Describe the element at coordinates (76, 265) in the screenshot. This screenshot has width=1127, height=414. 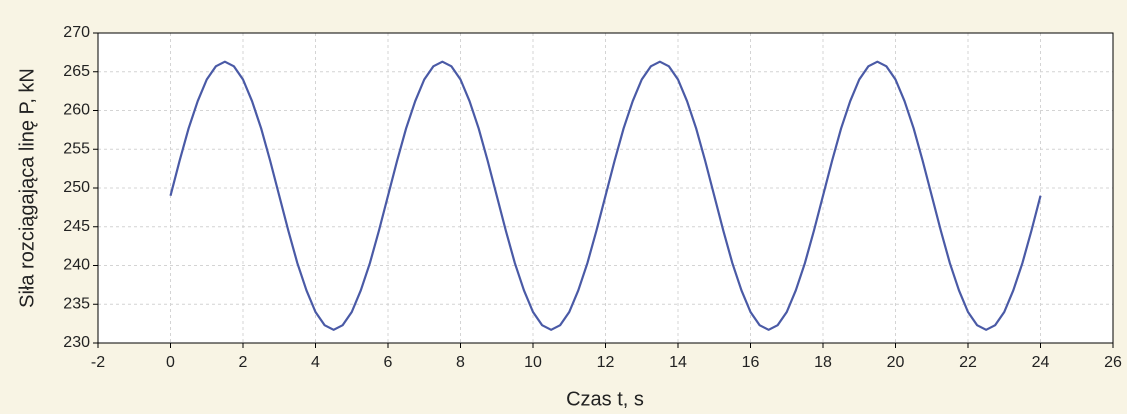
I see `y-tick-label: 240` at that location.